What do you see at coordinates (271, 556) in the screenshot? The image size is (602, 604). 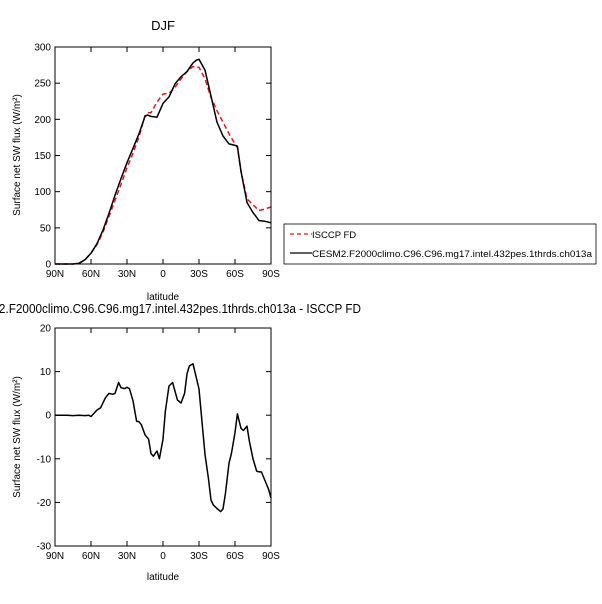 I see `bottom-x-tick-label: 90S` at bounding box center [271, 556].